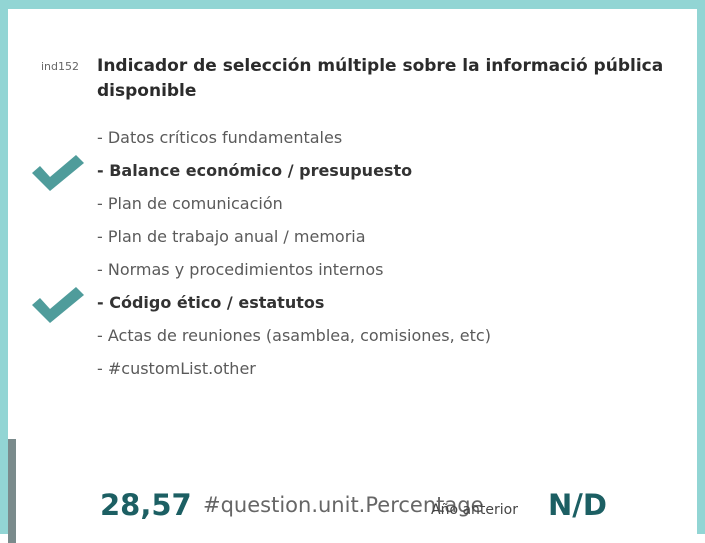 The height and width of the screenshot is (543, 705). What do you see at coordinates (220, 137) in the screenshot?
I see `list-item: - Datos críticos fundamentales` at bounding box center [220, 137].